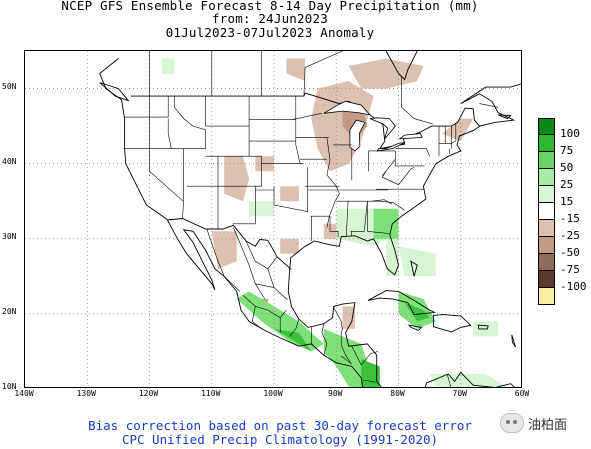  What do you see at coordinates (382, 128) in the screenshot?
I see `lake-huron` at bounding box center [382, 128].